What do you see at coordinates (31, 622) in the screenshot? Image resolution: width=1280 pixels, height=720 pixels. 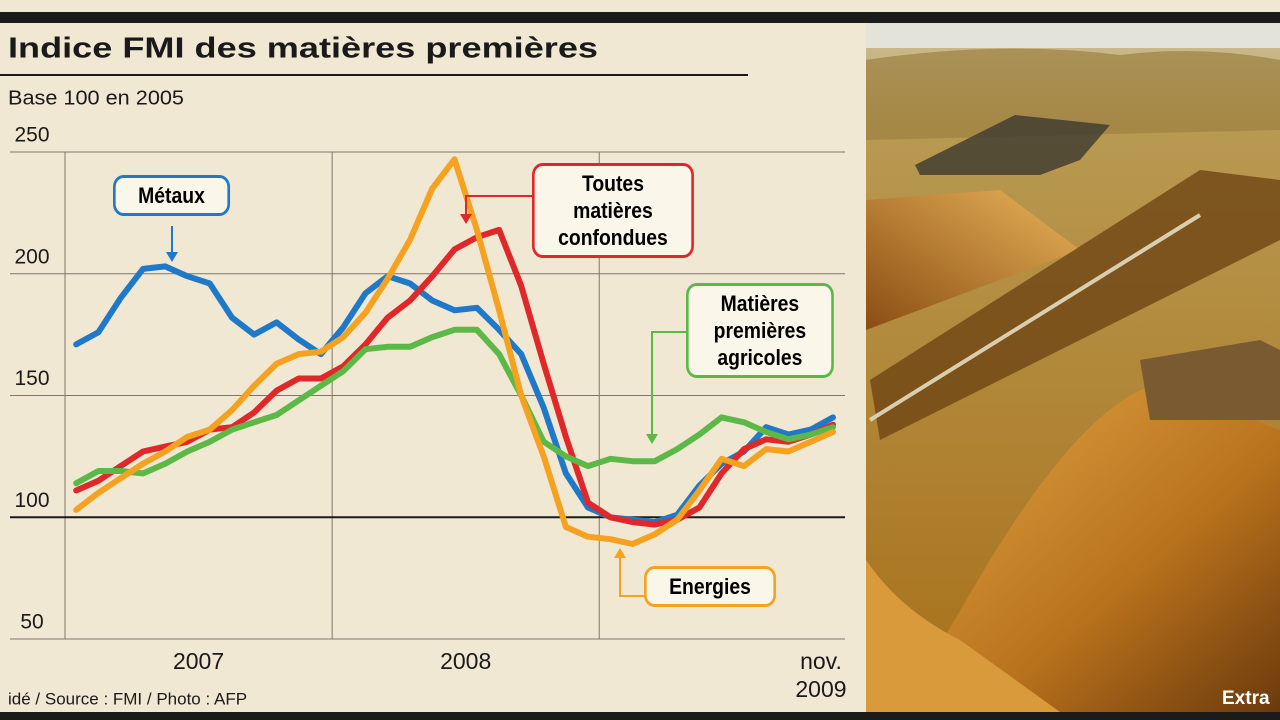 I see `y-tick-label: 50` at bounding box center [31, 622].